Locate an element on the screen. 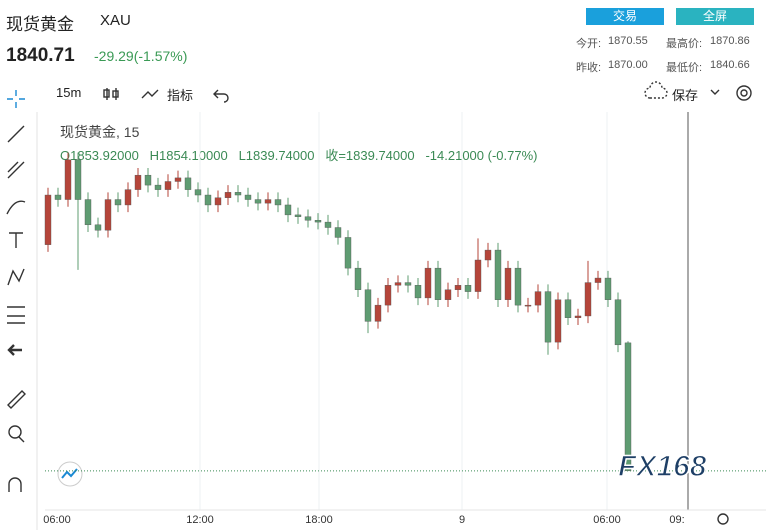 This screenshot has height=530, width=766. x-tick-label: 12:00 is located at coordinates (200, 520).